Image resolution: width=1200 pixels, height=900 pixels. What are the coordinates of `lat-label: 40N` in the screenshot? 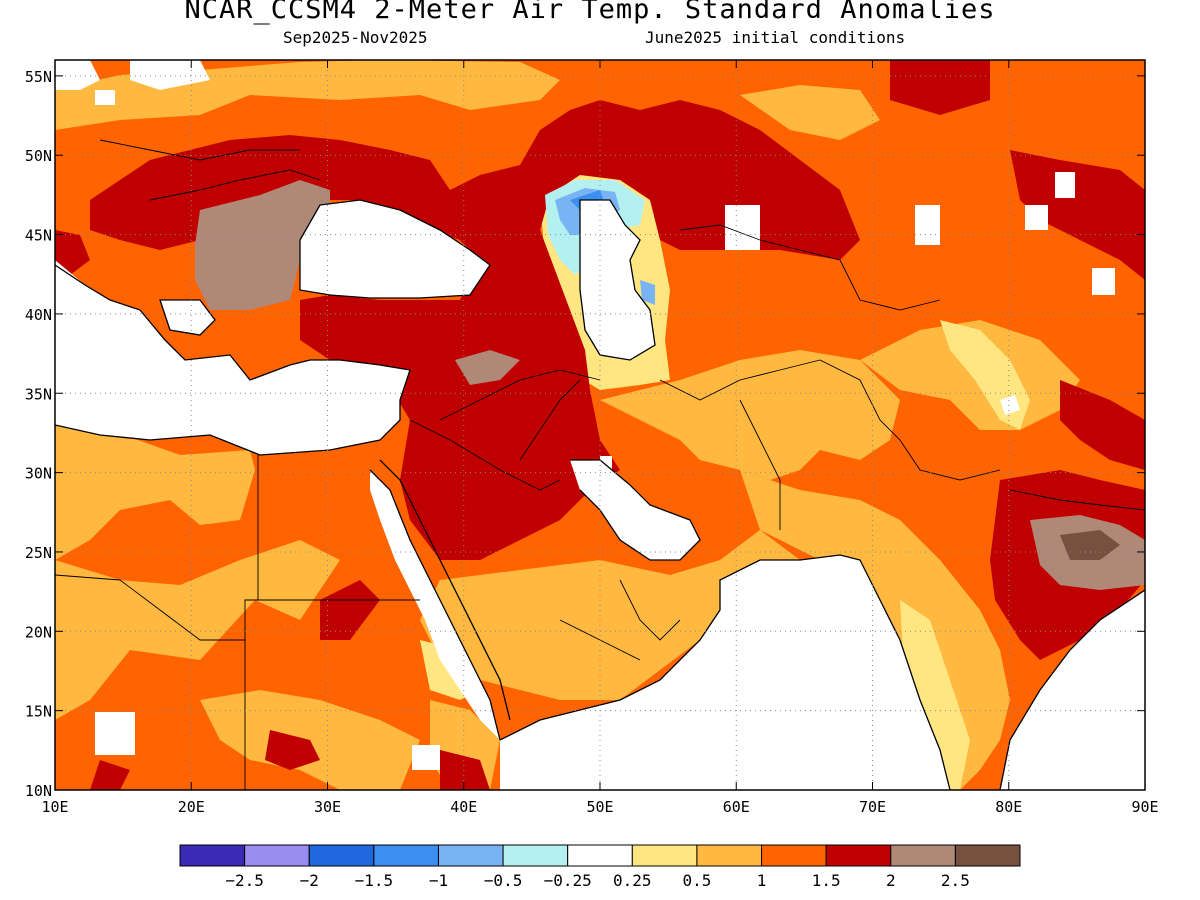 It's located at (38, 315).